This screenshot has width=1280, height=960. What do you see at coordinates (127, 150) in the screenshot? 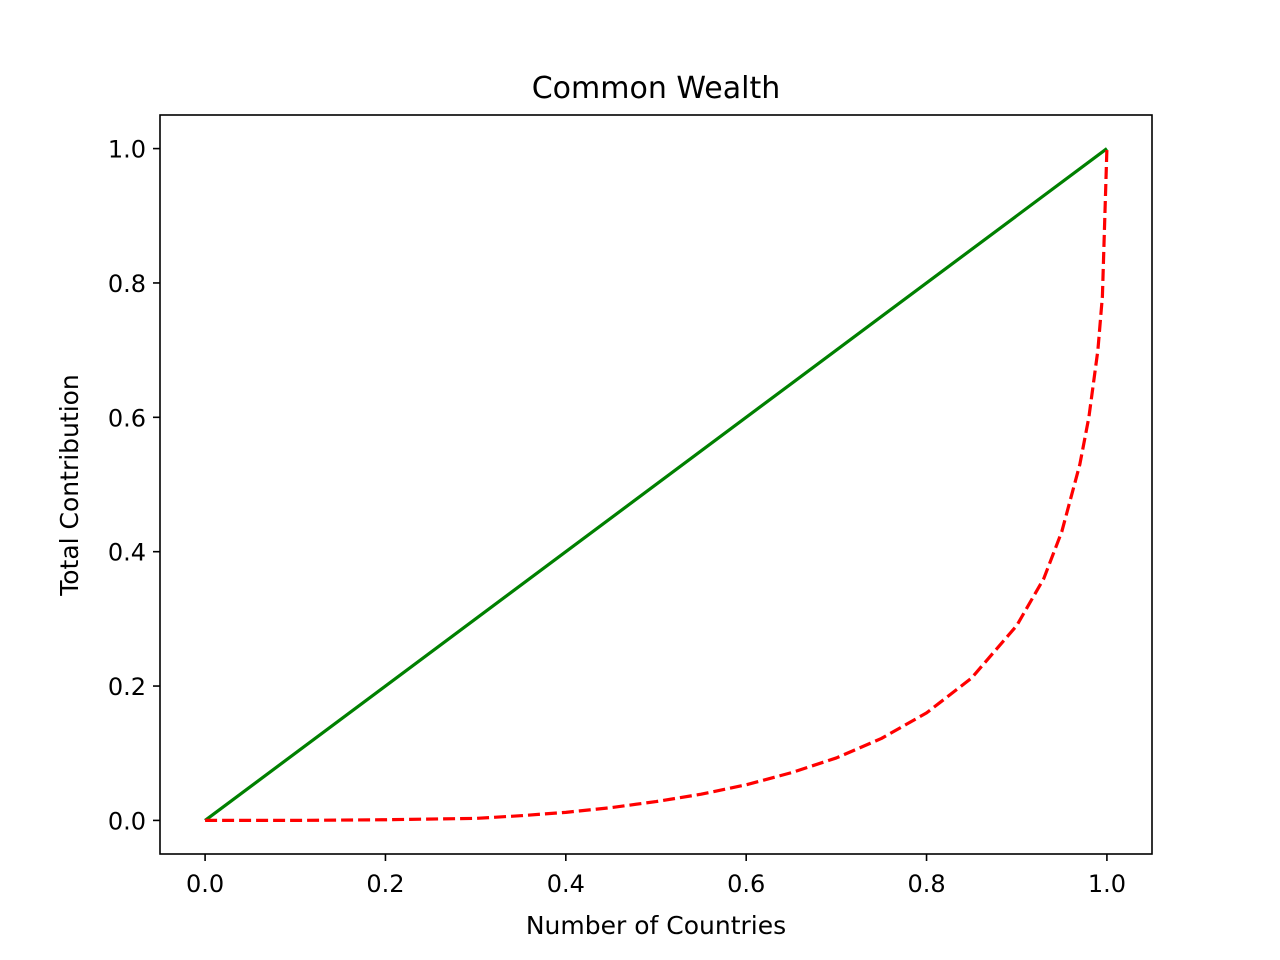
I see `y-tick-label: 1.0` at bounding box center [127, 150].